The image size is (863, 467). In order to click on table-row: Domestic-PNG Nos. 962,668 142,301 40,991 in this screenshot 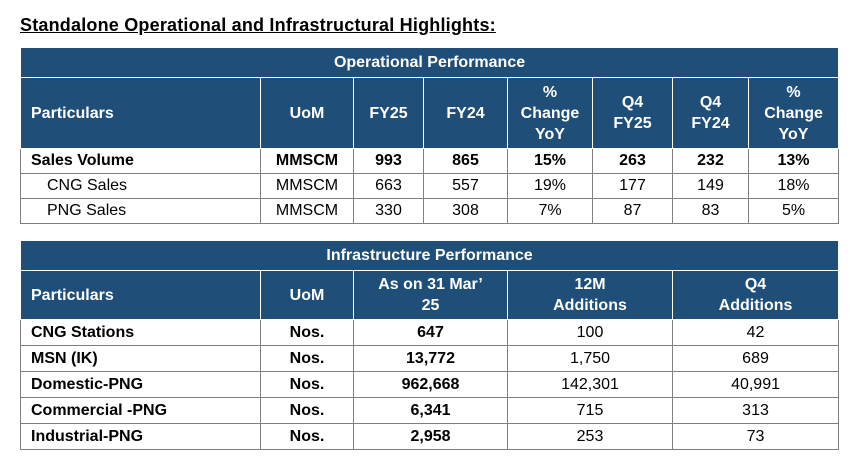, I will do `click(430, 384)`.